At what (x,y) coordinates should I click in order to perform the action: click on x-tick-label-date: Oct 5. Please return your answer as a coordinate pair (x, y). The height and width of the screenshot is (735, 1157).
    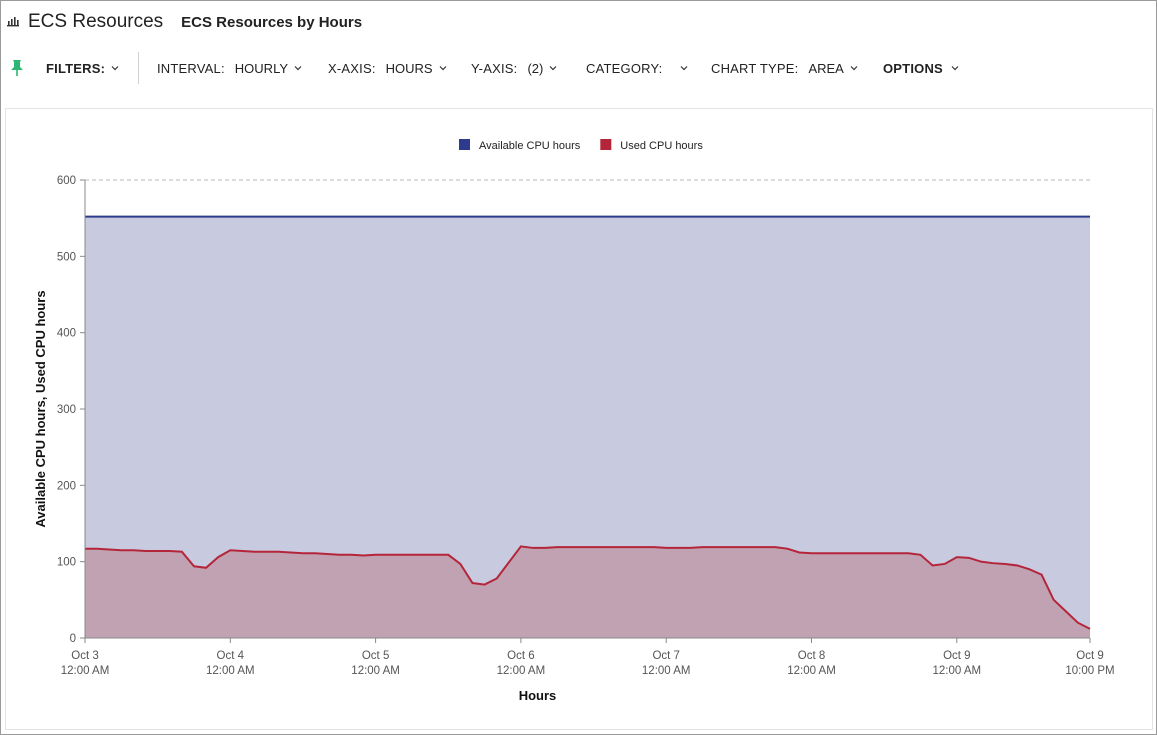
    Looking at the image, I should click on (375, 656).